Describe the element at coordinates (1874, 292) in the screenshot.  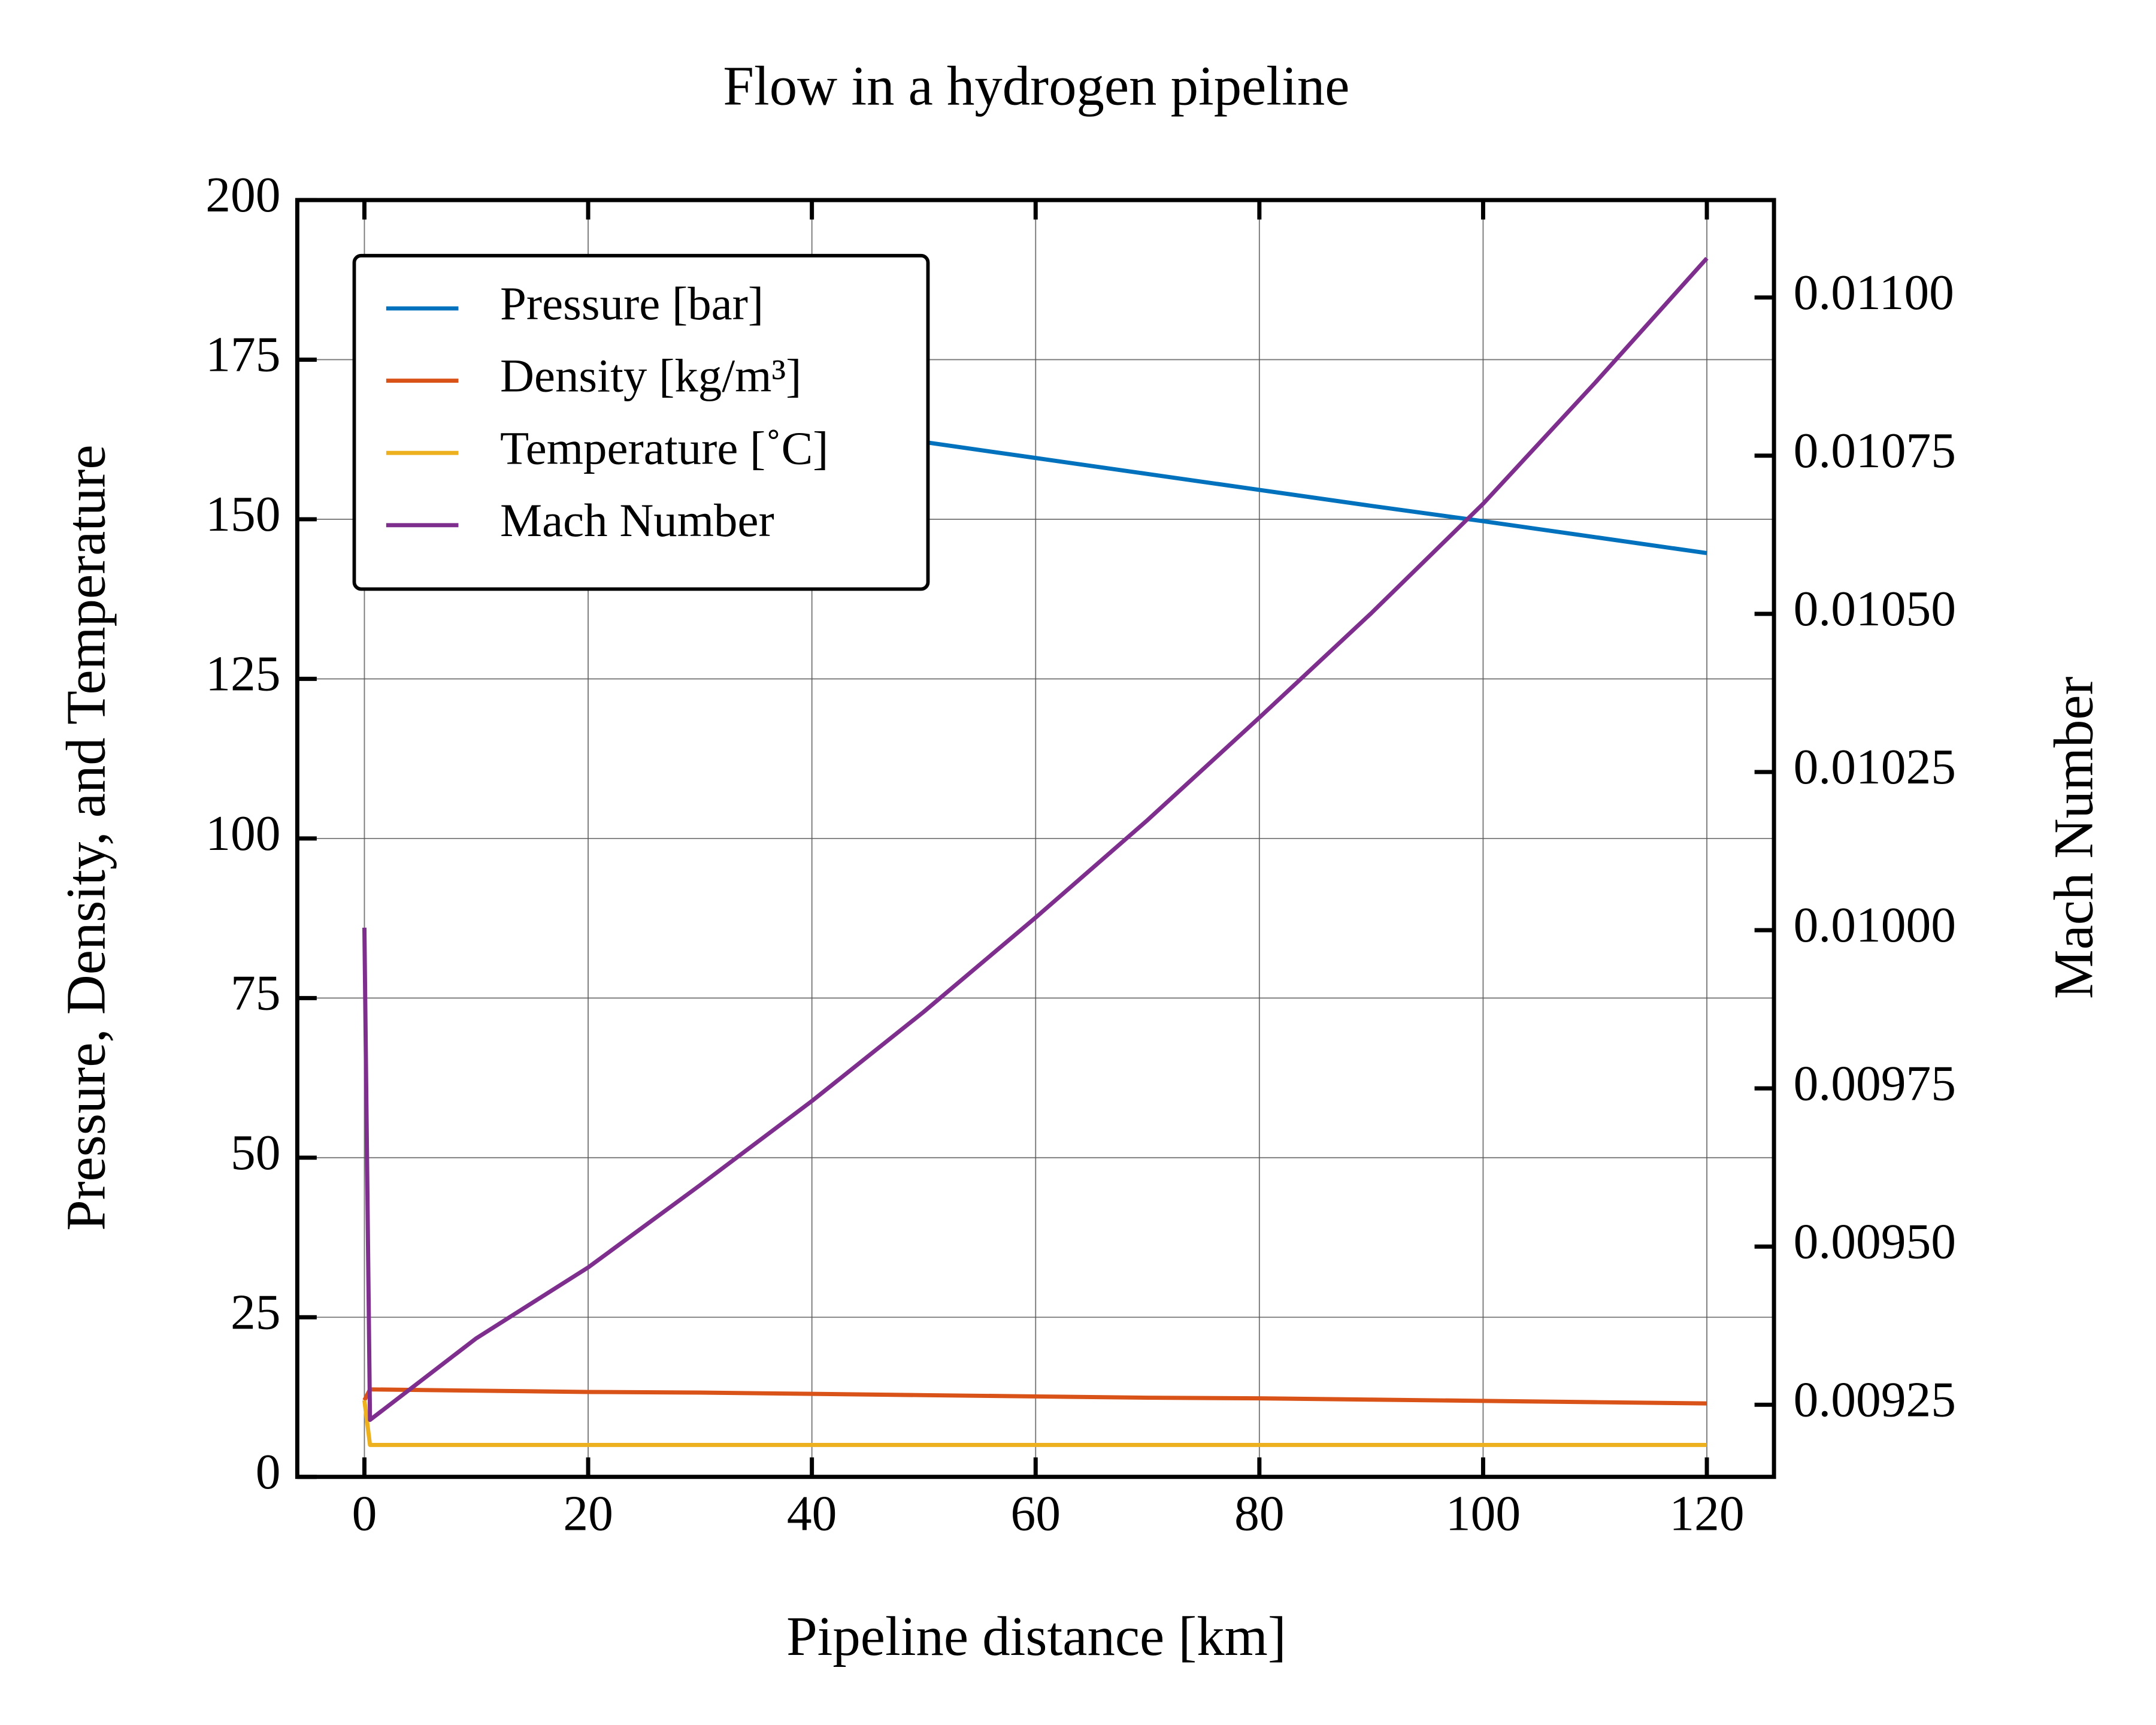
I see `y2-tick-label: 0.01100` at that location.